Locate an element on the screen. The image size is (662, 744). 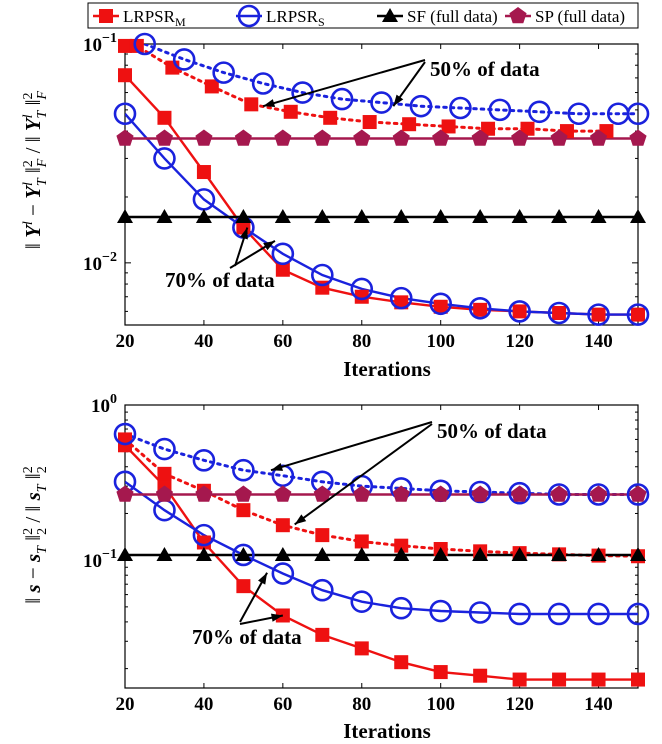
top-y-axis-label: ‖ Yl − YlT ‖2F / ‖ YlT ‖2F is located at coordinates (35, 169).